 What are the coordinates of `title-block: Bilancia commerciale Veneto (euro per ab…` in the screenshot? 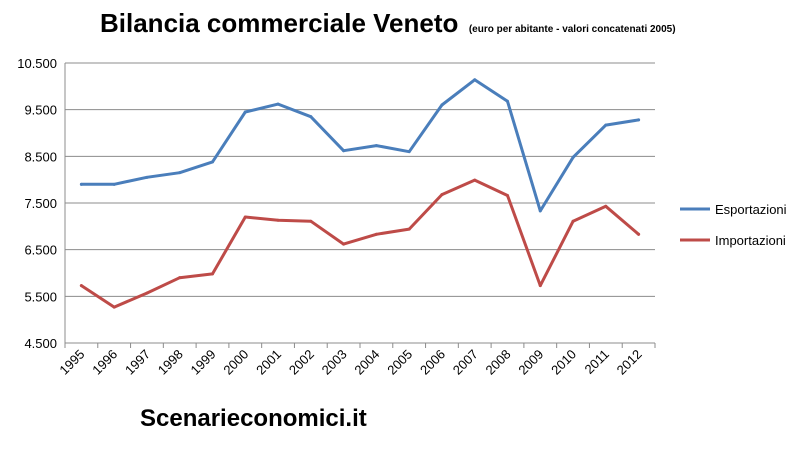 It's located at (388, 23).